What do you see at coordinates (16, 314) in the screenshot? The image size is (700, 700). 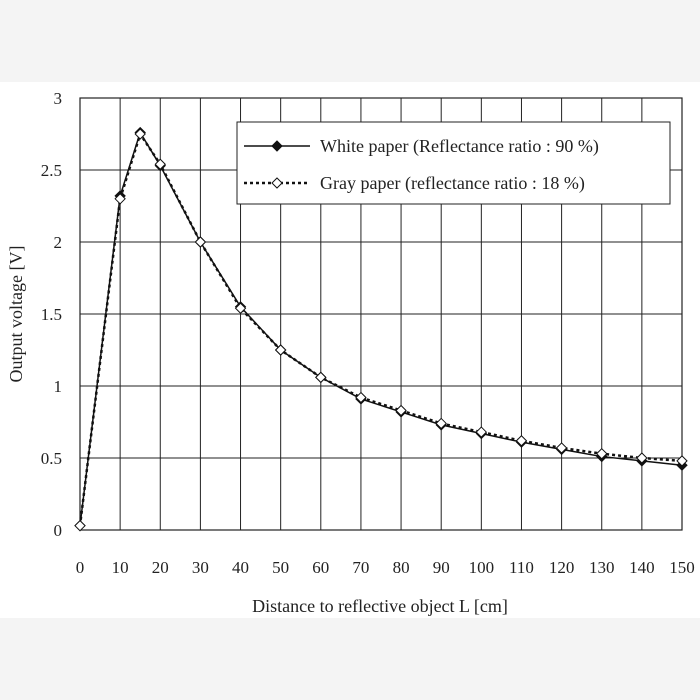 I see `y-axis-label: Output voltage [V]` at bounding box center [16, 314].